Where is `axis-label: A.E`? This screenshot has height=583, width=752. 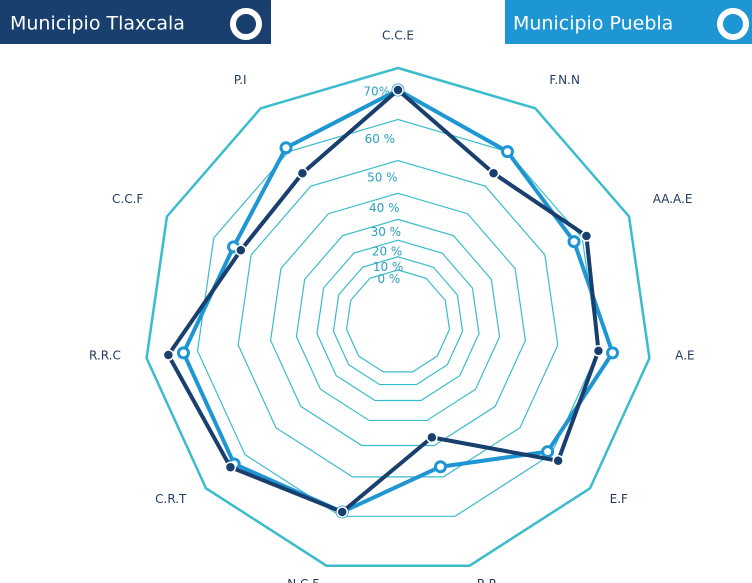 axis-label: A.E is located at coordinates (684, 355).